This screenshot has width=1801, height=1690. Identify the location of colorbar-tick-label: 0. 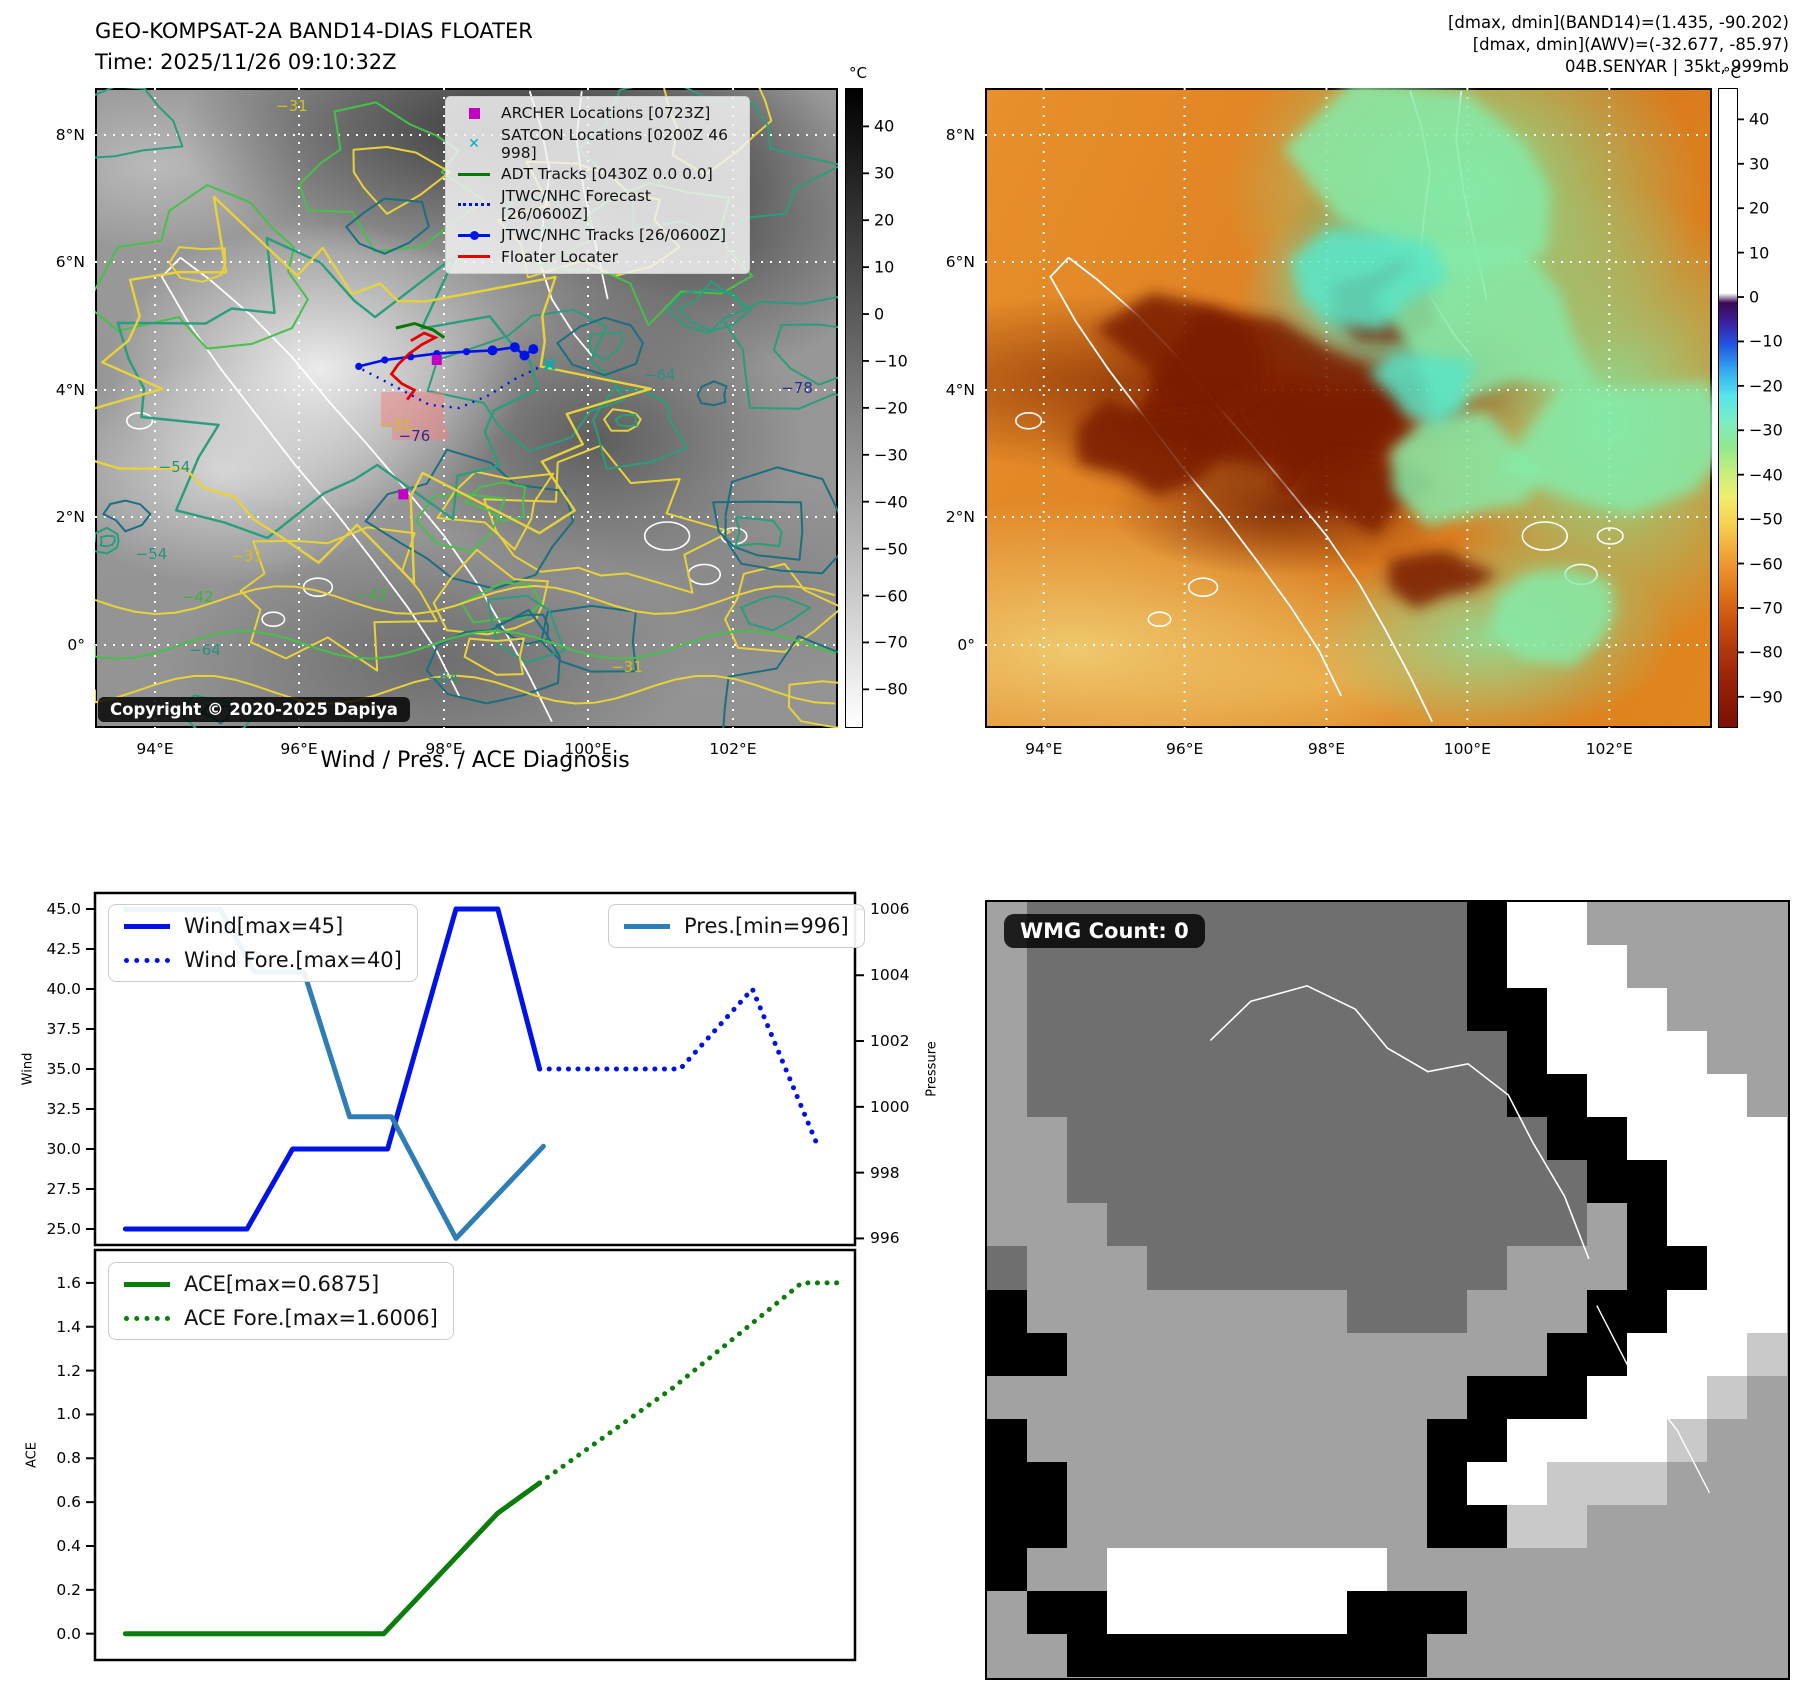
(1754, 297).